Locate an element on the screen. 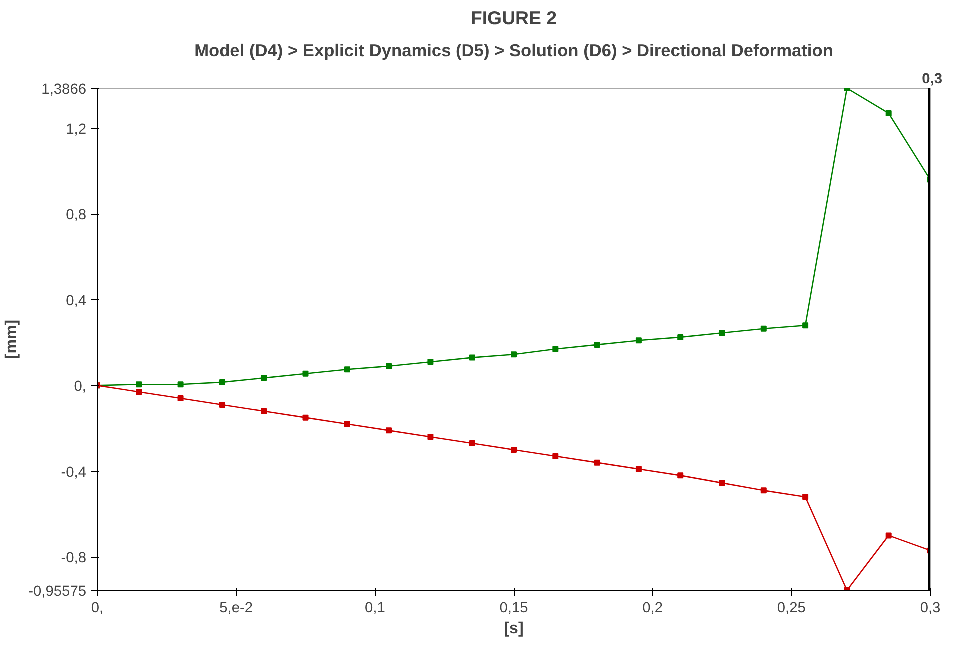 Image resolution: width=958 pixels, height=645 pixels. ref-line-label: 0,3 is located at coordinates (932, 80).